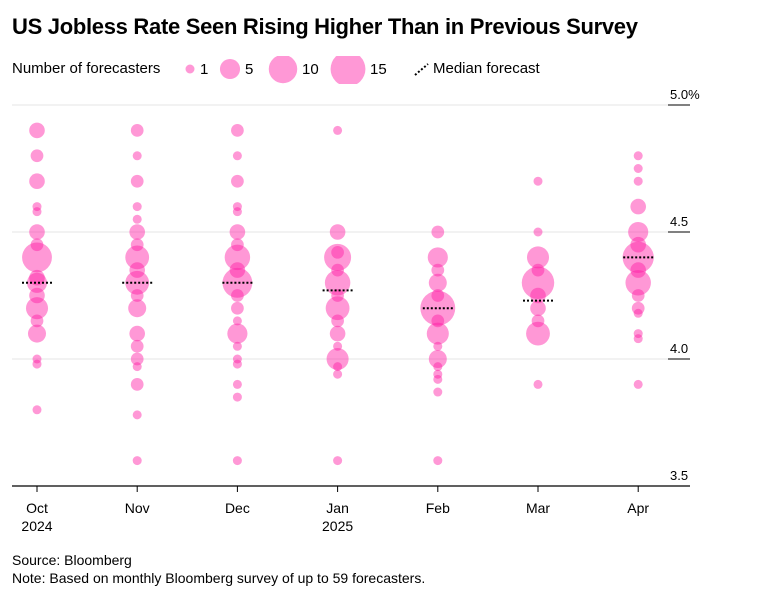  Describe the element at coordinates (679, 348) in the screenshot. I see `y-tick-label: 4.0` at that location.